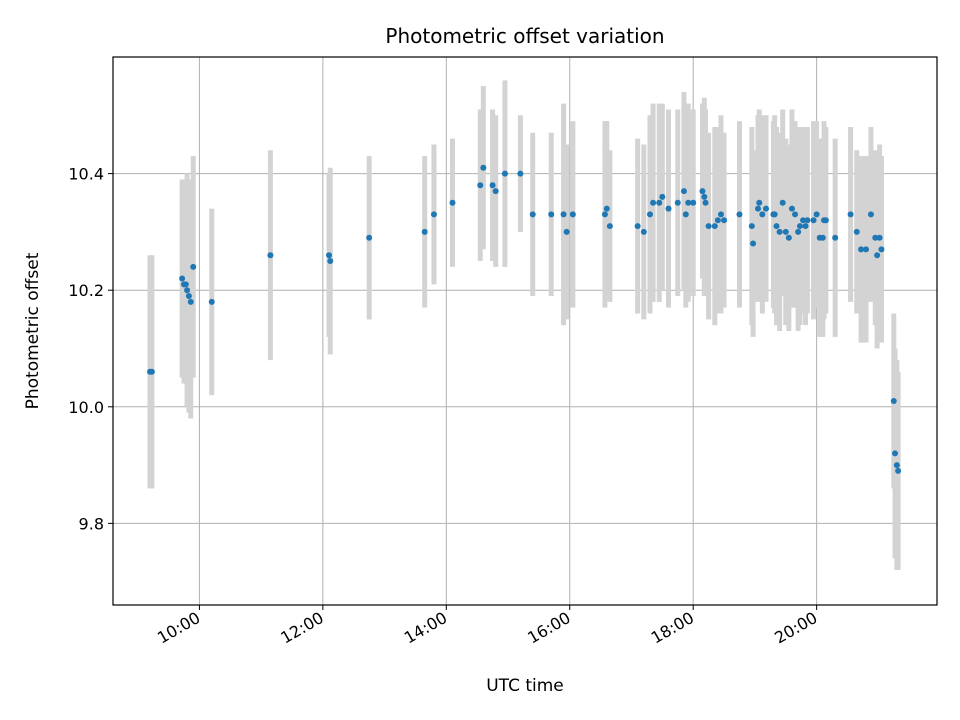  What do you see at coordinates (795, 628) in the screenshot?
I see `x-tick-label: 20:00` at bounding box center [795, 628].